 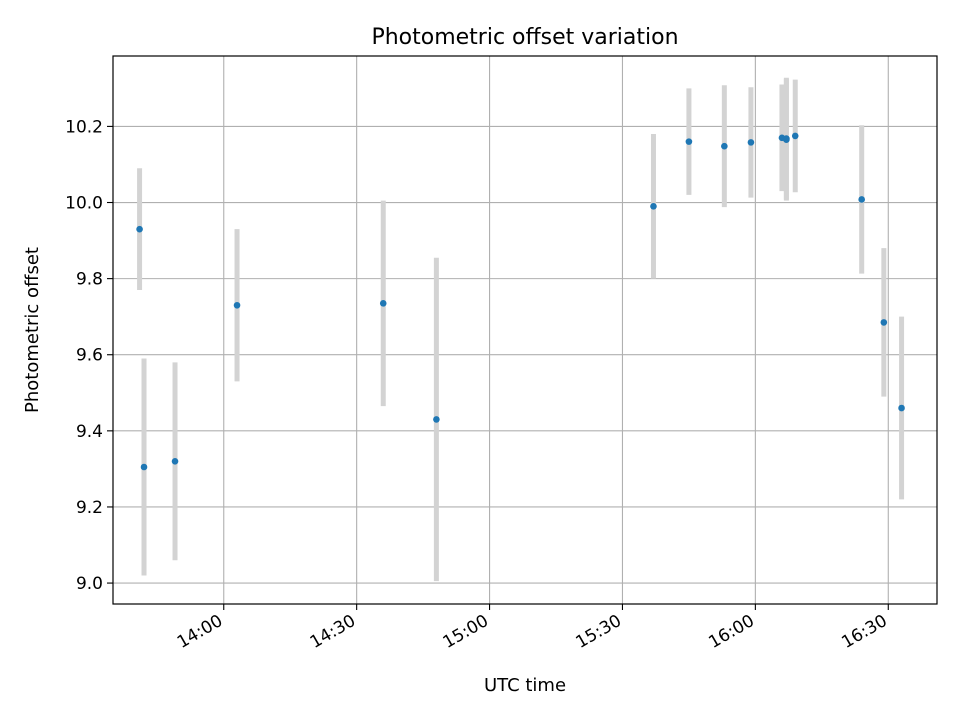 I want to click on y-tick-label: 9.6, so click(x=89, y=356).